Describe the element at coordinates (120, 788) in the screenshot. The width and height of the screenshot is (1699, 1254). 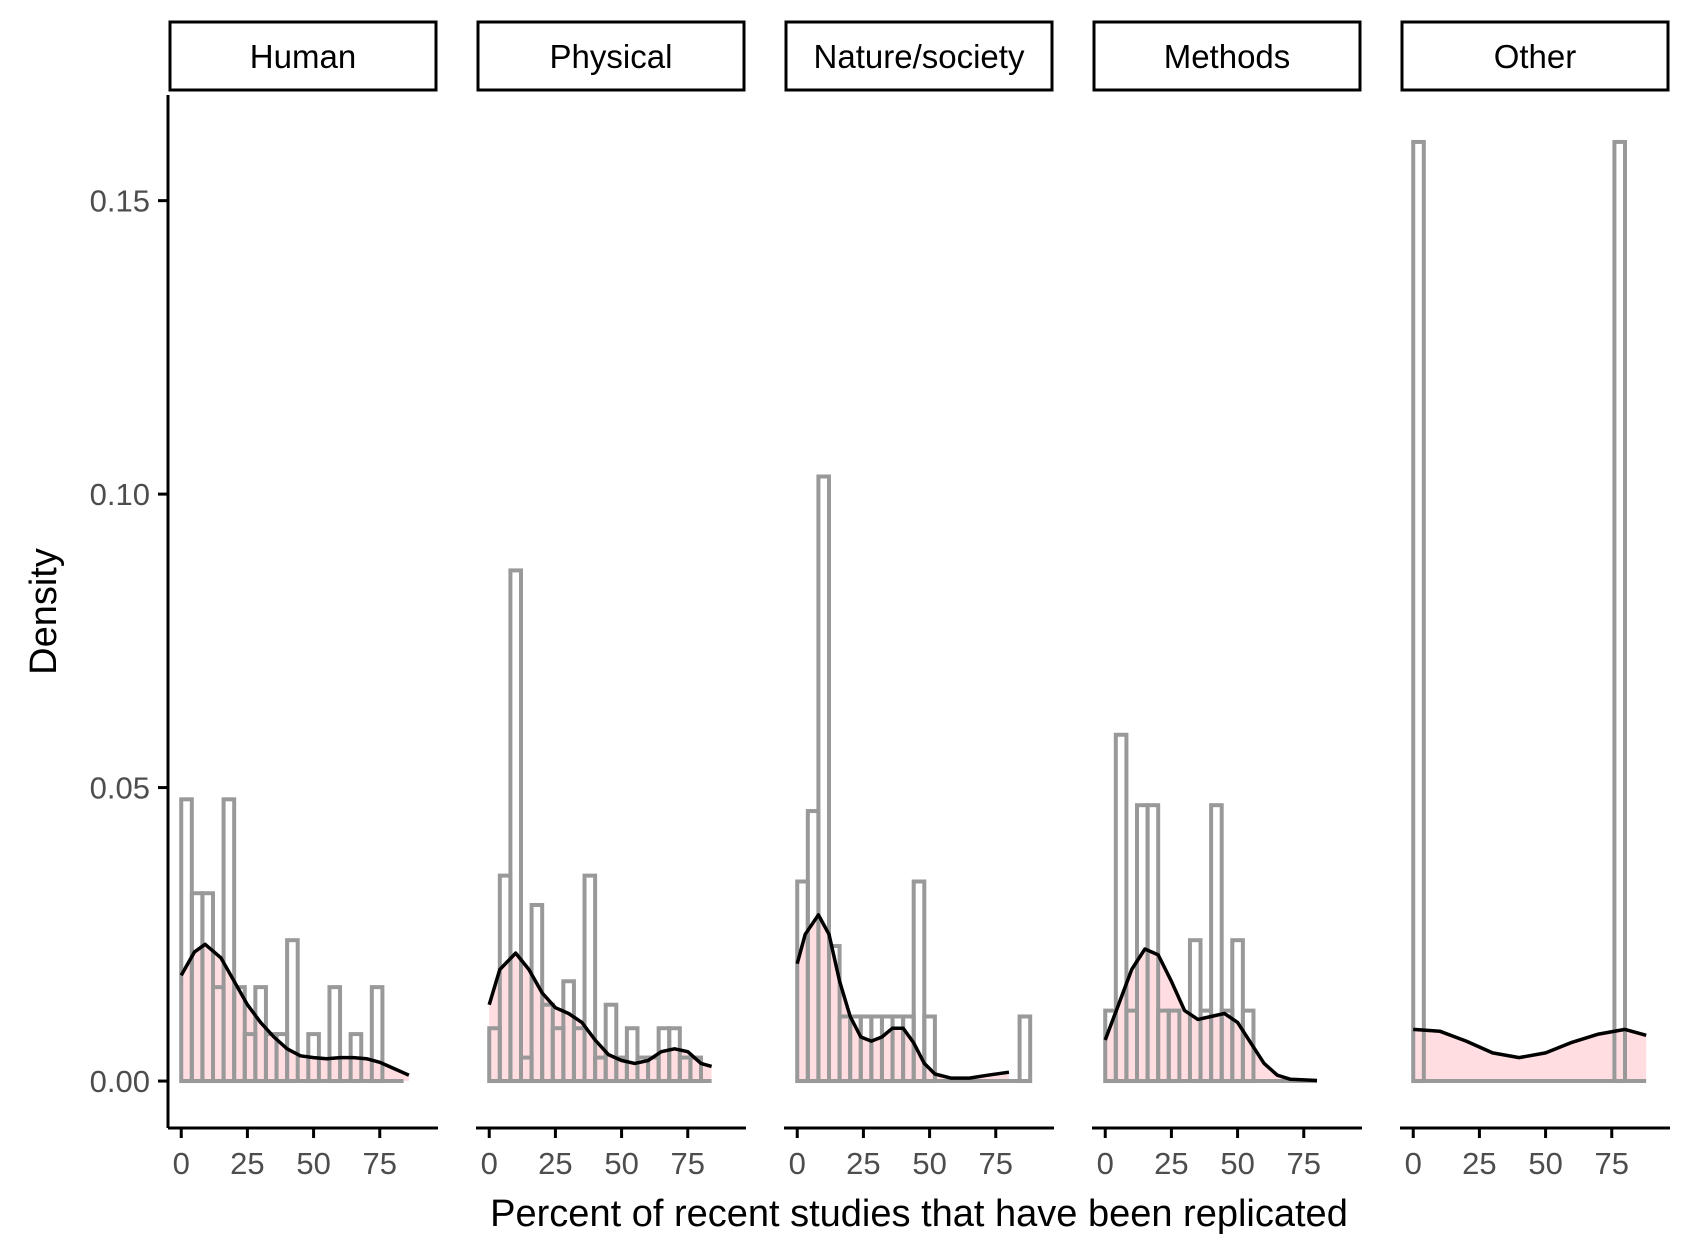
I see `y-tick-label: 0.05` at that location.